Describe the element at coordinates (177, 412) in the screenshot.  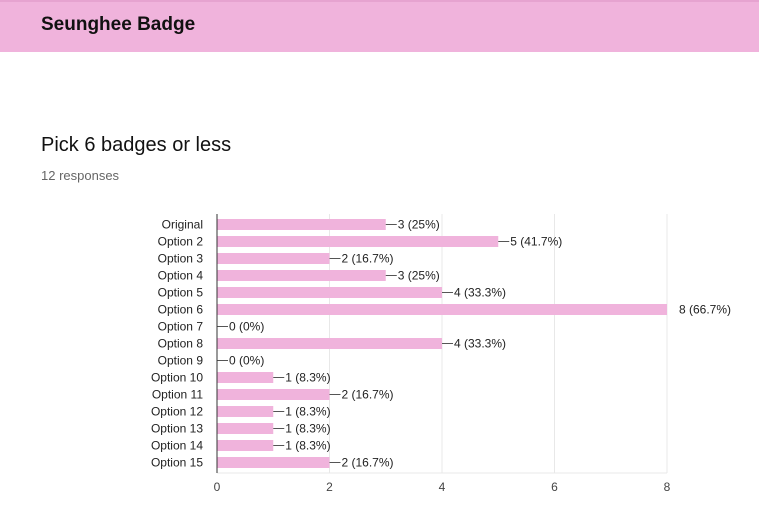
I see `category-label: Option 12` at that location.